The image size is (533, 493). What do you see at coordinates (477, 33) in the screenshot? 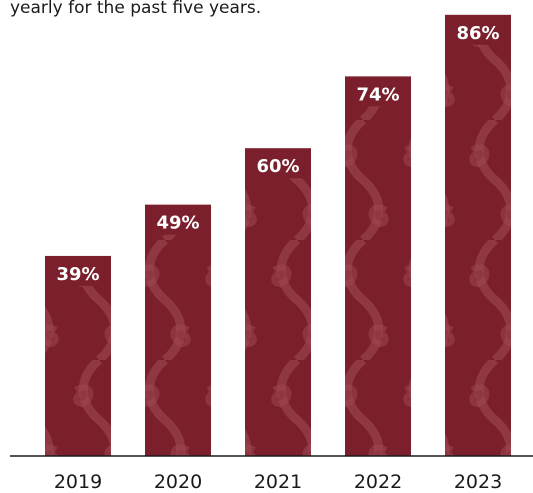
I see `value-label-2023: 86%` at bounding box center [477, 33].